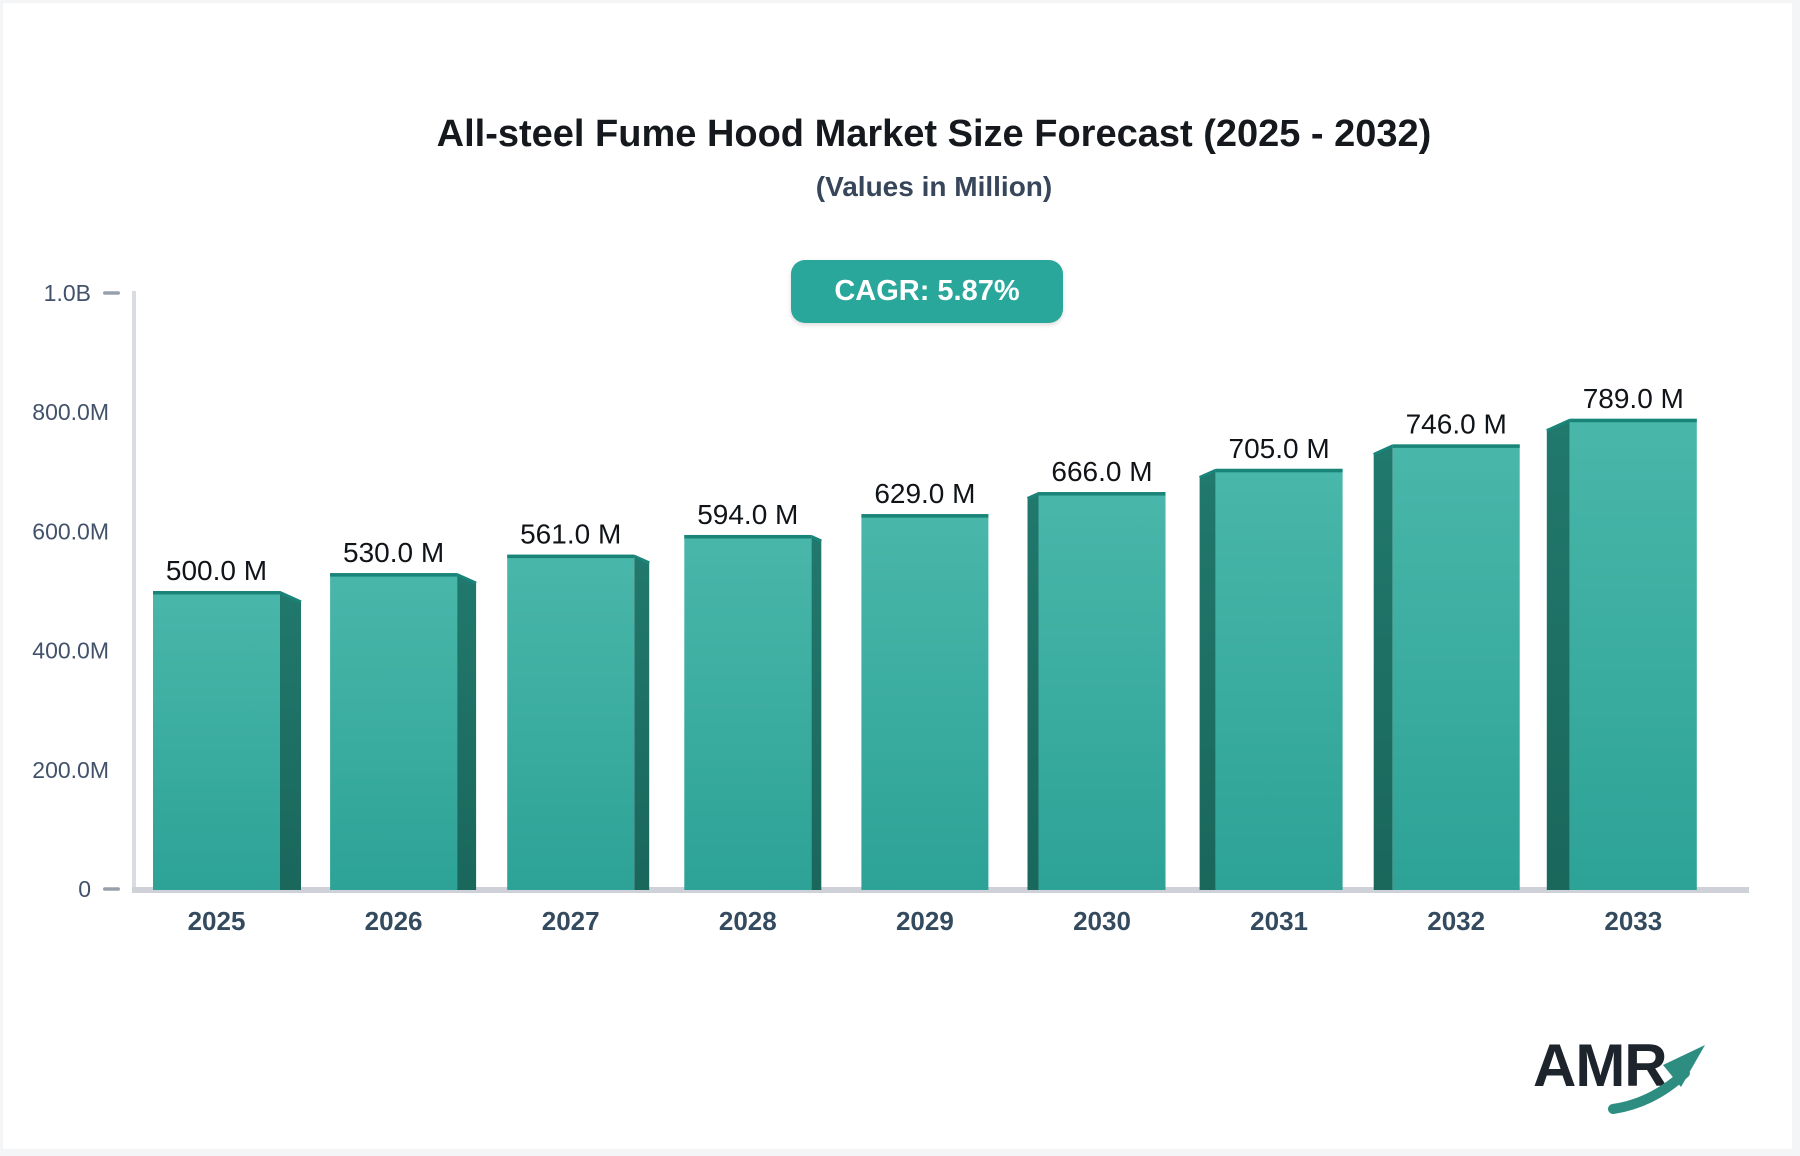 The height and width of the screenshot is (1156, 1800). Describe the element at coordinates (934, 186) in the screenshot. I see `chart-subtitle: (Values in Million)` at that location.